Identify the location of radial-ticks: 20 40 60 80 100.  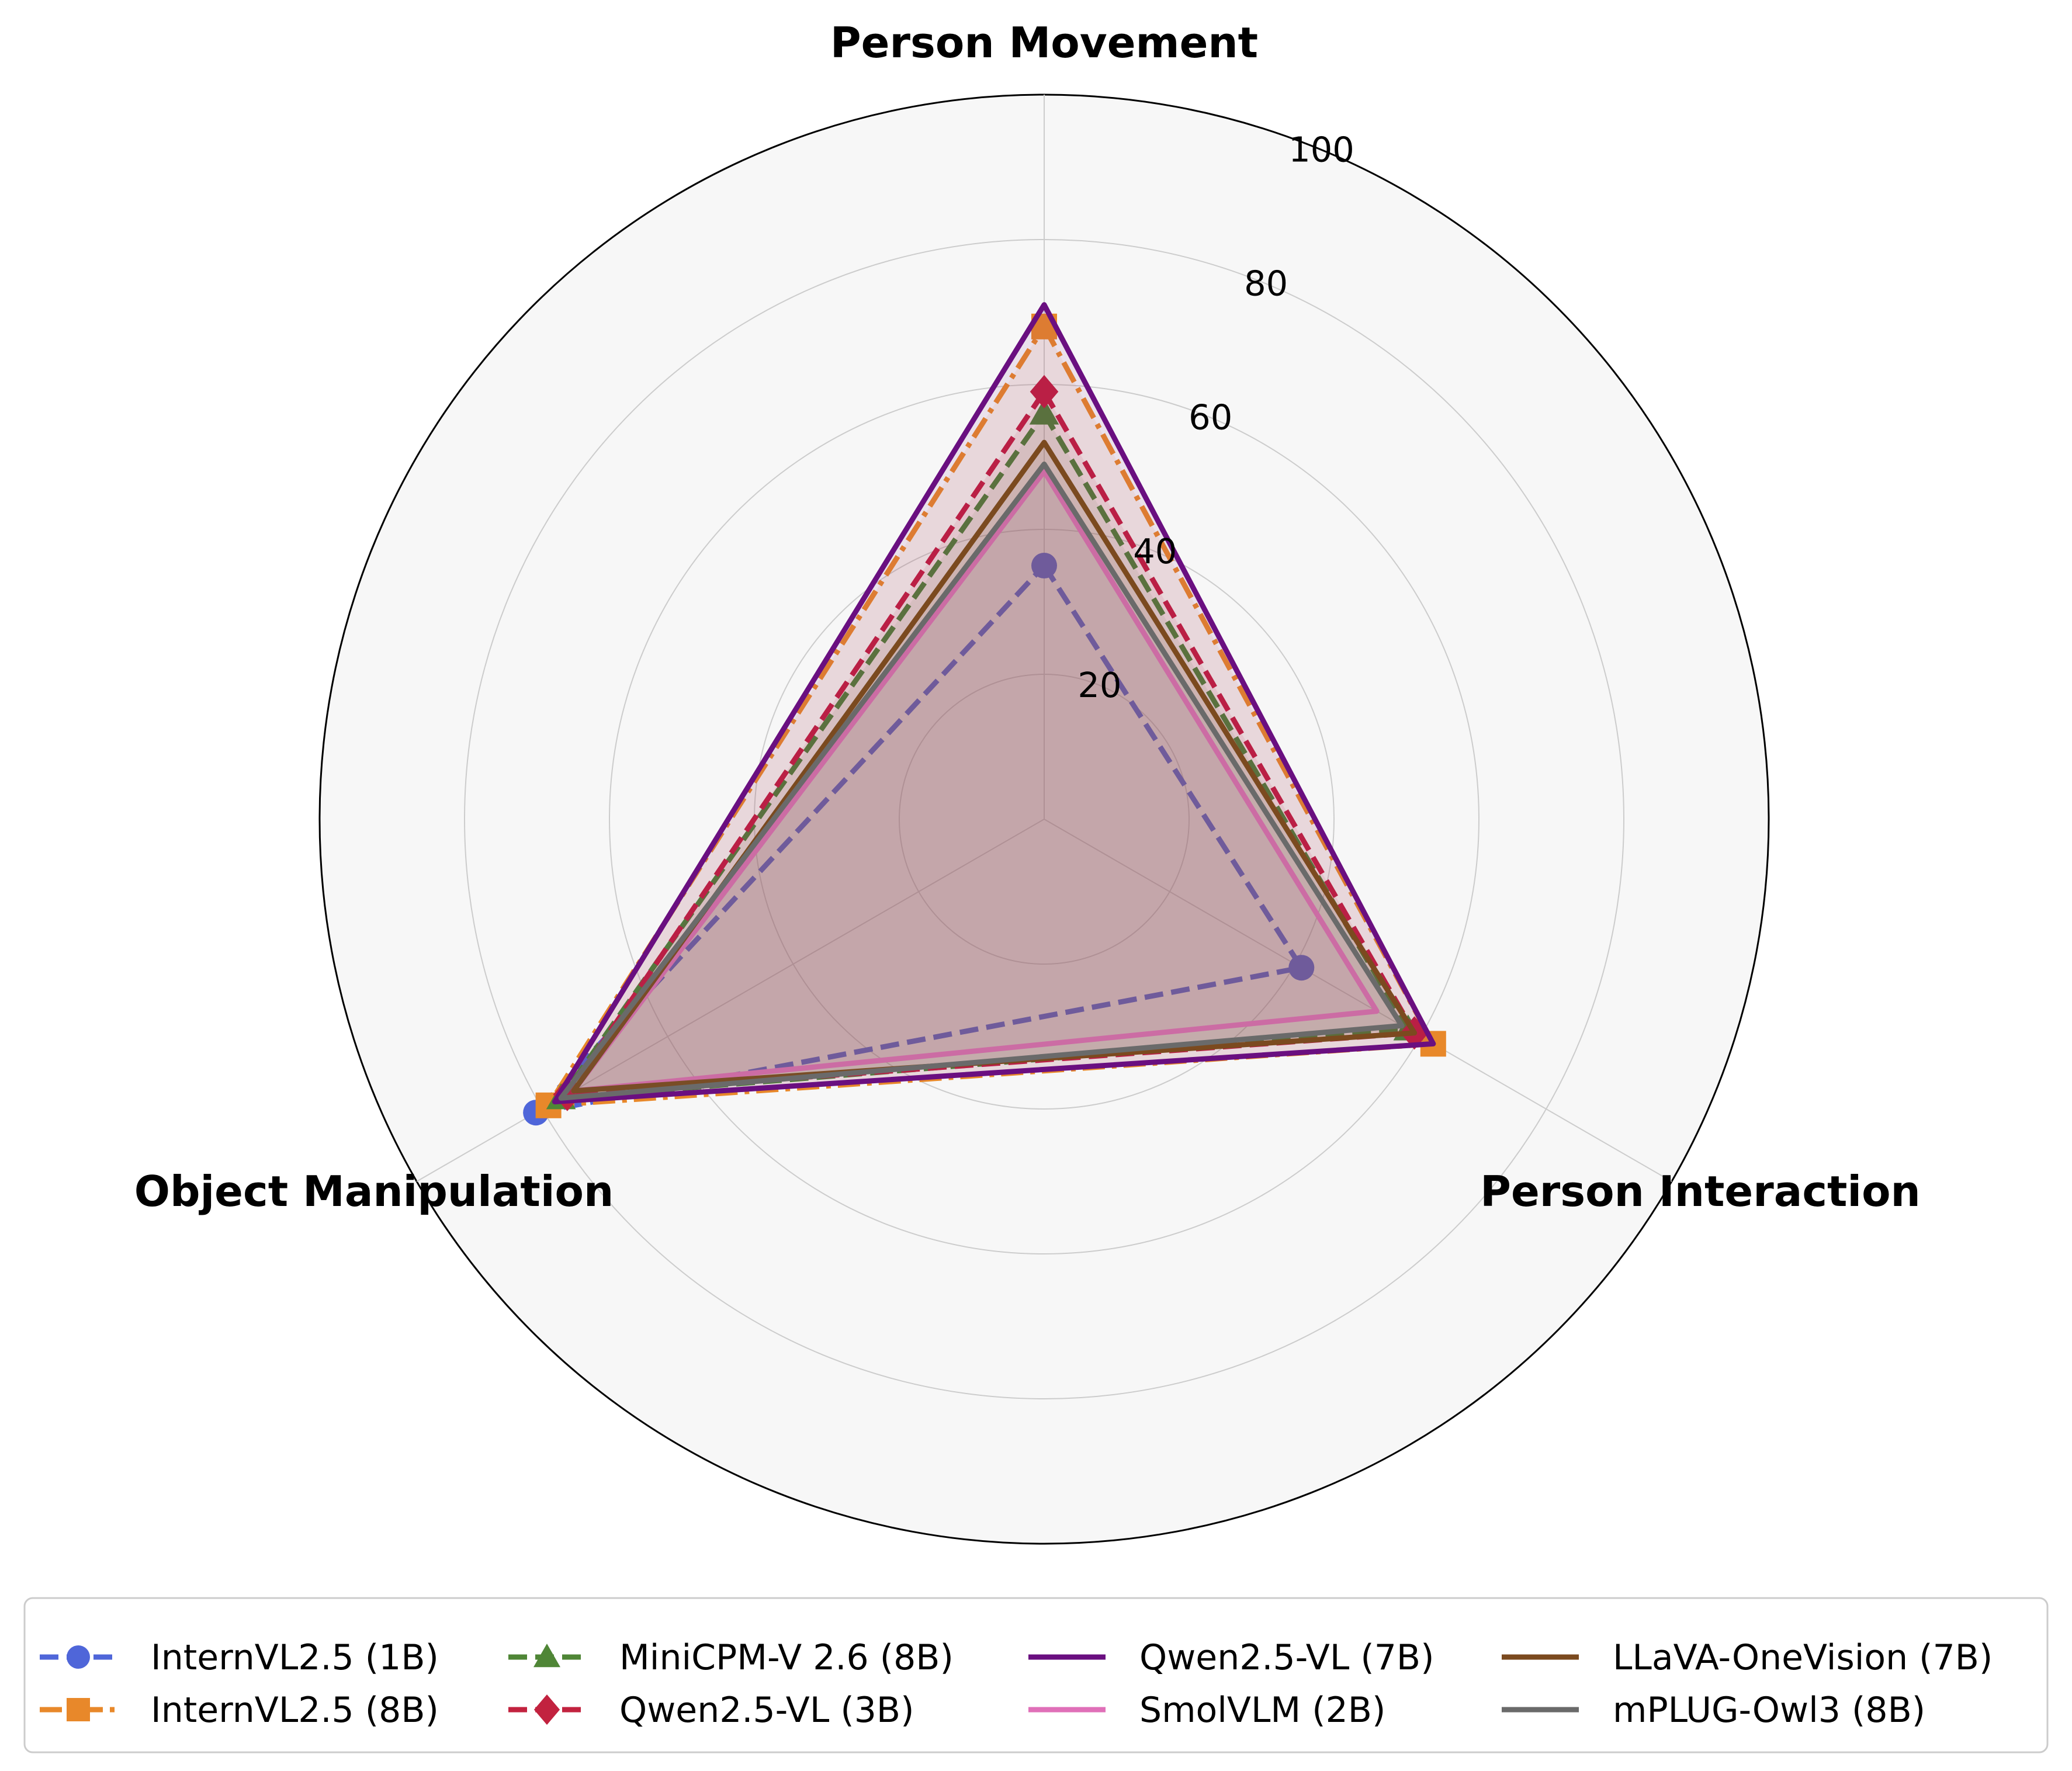
(1215, 417).